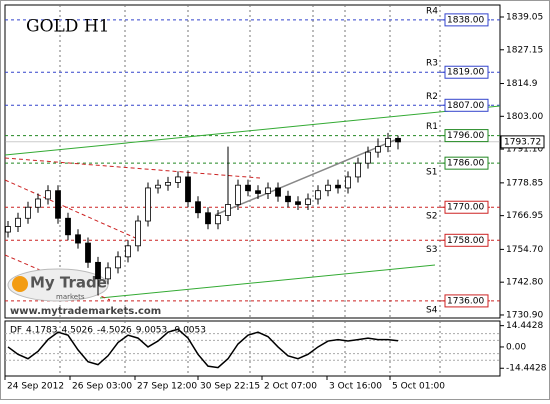  I want to click on x-tick-label: 2 Oct 07:00, so click(290, 387).